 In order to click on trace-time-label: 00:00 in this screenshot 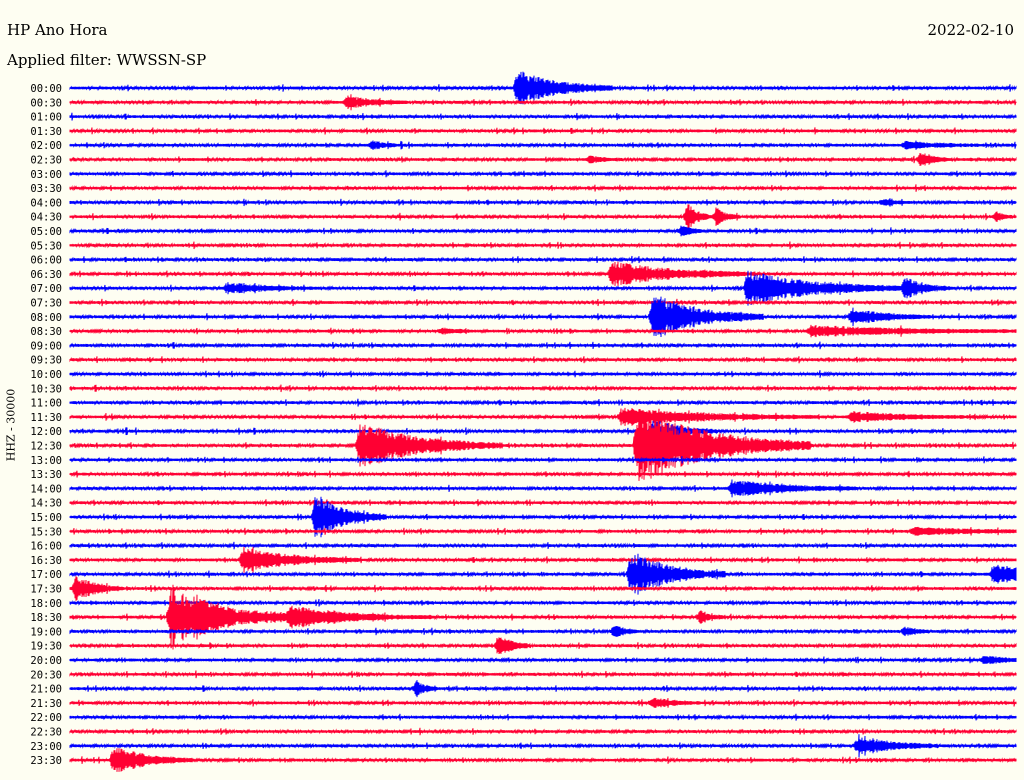, I will do `click(46, 89)`.